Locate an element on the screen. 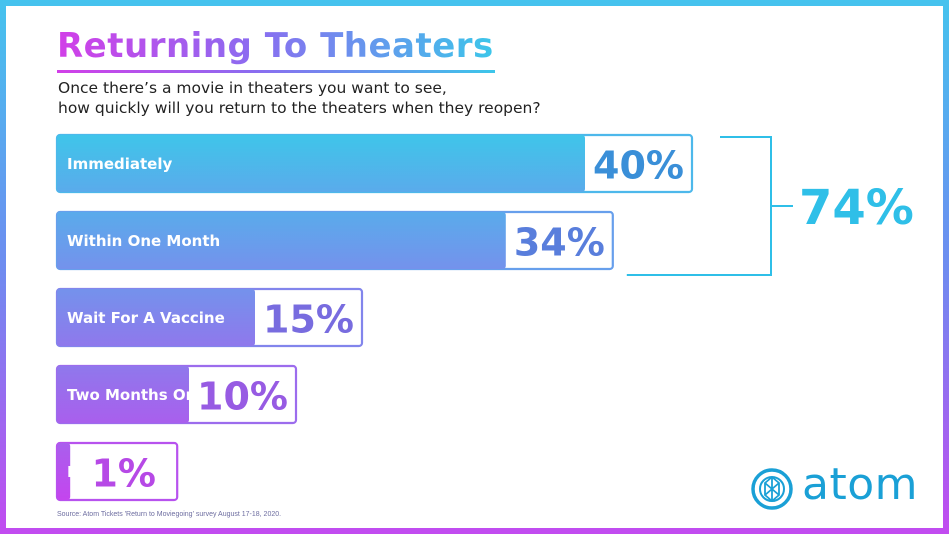 This screenshot has height=534, width=949. bar-category-label: Two Months Or More is located at coordinates (154, 395).